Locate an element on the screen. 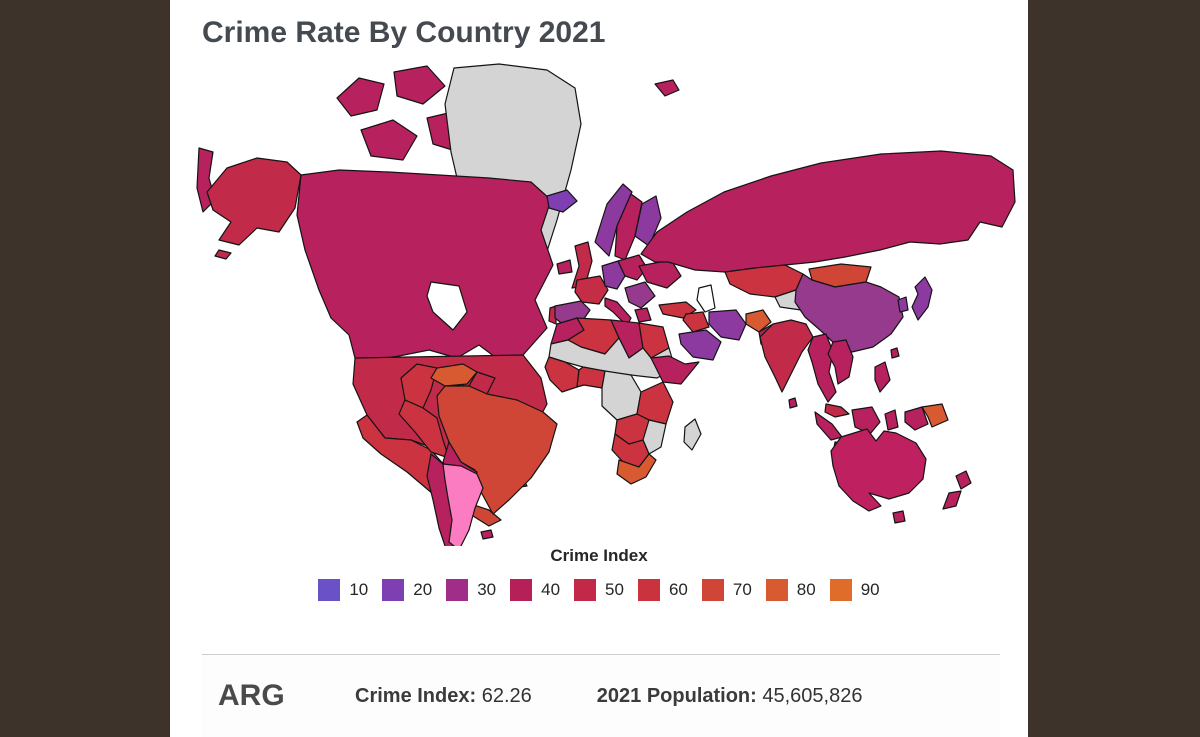  crime-index-stat: Crime Index: 62.26 is located at coordinates (443, 696).